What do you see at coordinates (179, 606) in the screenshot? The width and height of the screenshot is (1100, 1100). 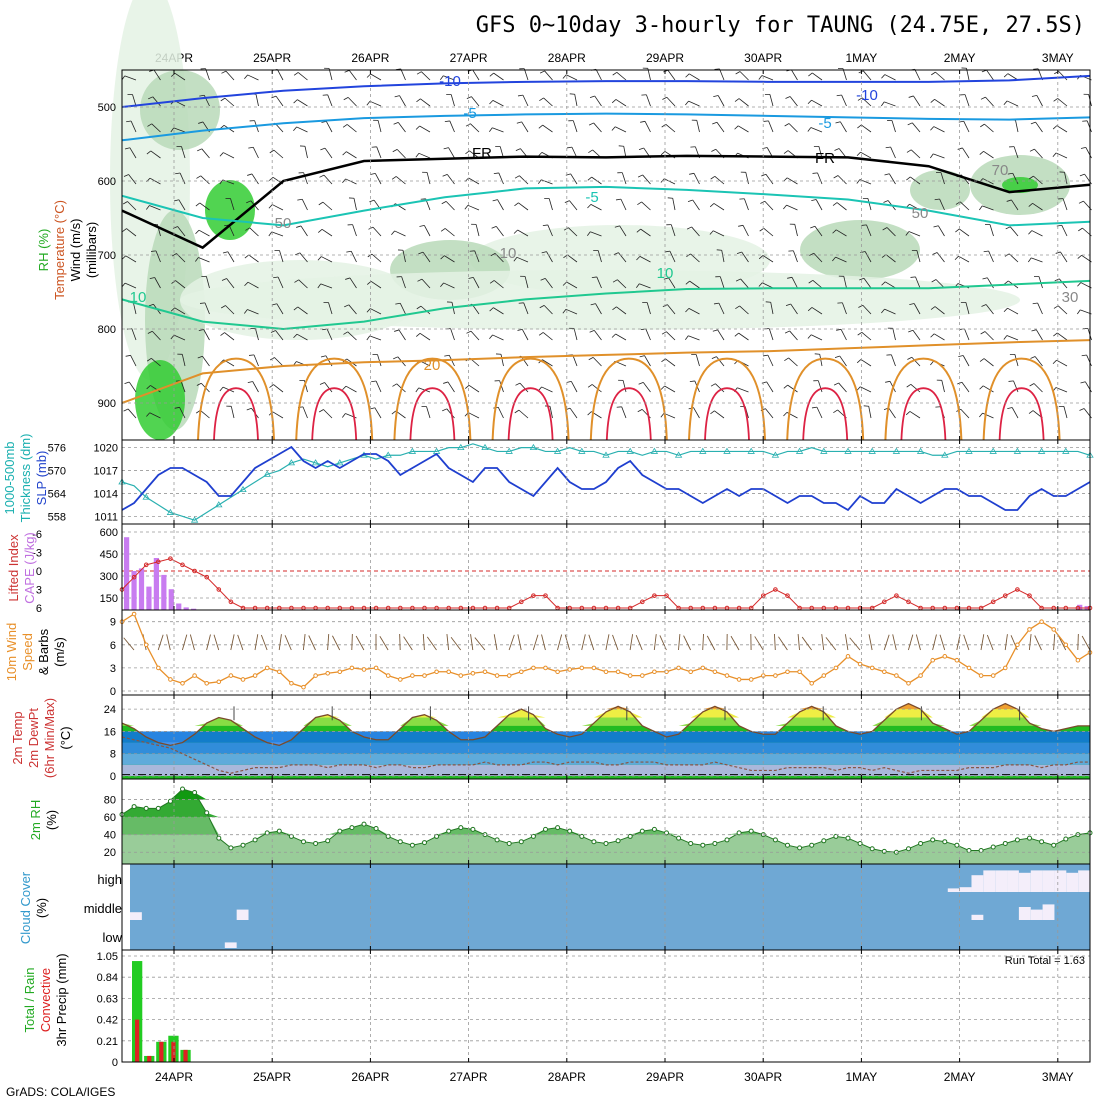 I see `cape-bar` at bounding box center [179, 606].